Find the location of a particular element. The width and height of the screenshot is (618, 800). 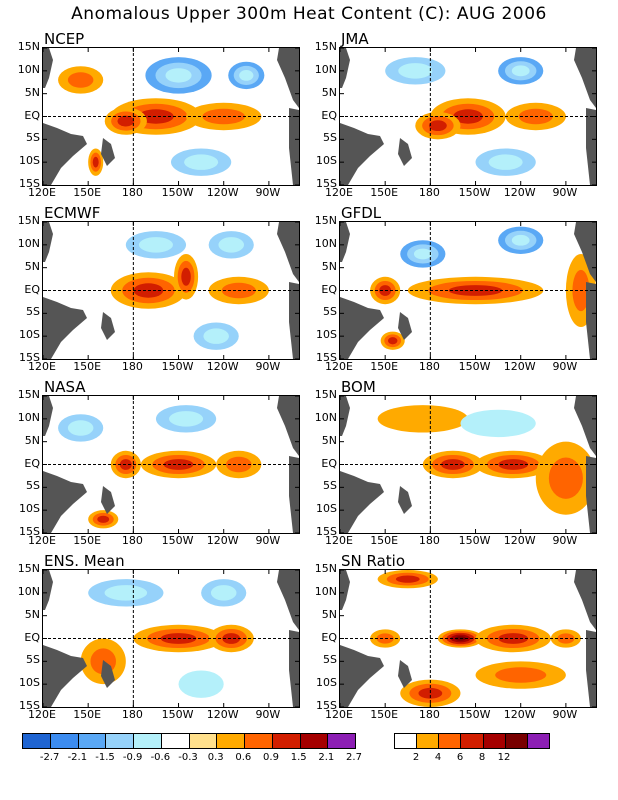

anomaly-colorbar is located at coordinates (189, 741).